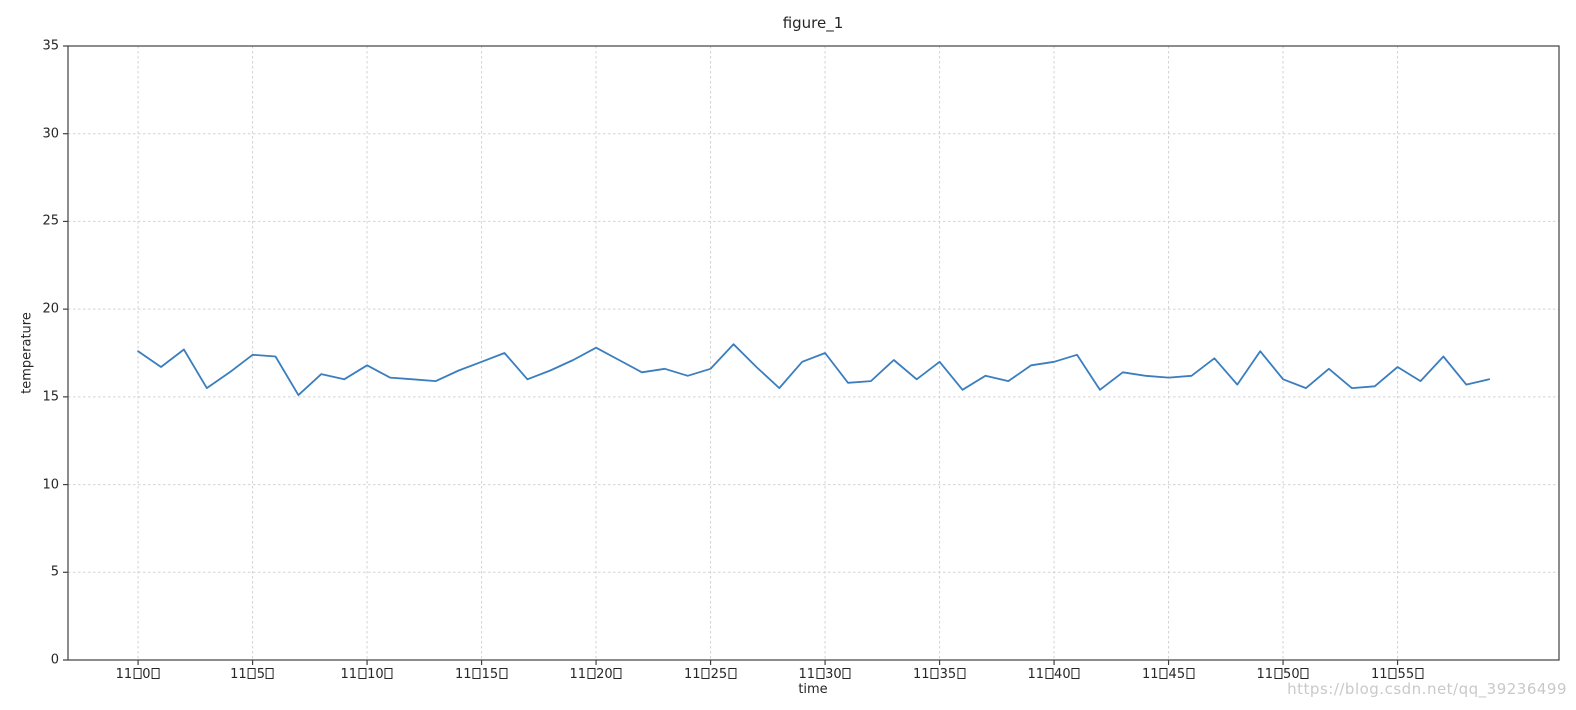 The width and height of the screenshot is (1576, 710). I want to click on y-tick-label: 0, so click(54, 660).